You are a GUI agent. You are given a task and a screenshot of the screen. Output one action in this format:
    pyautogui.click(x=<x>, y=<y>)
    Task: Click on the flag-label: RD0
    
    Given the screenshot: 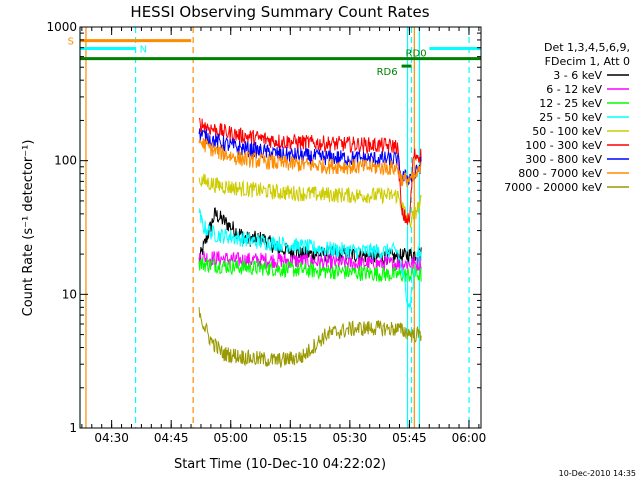 What is the action you would take?
    pyautogui.click(x=416, y=54)
    